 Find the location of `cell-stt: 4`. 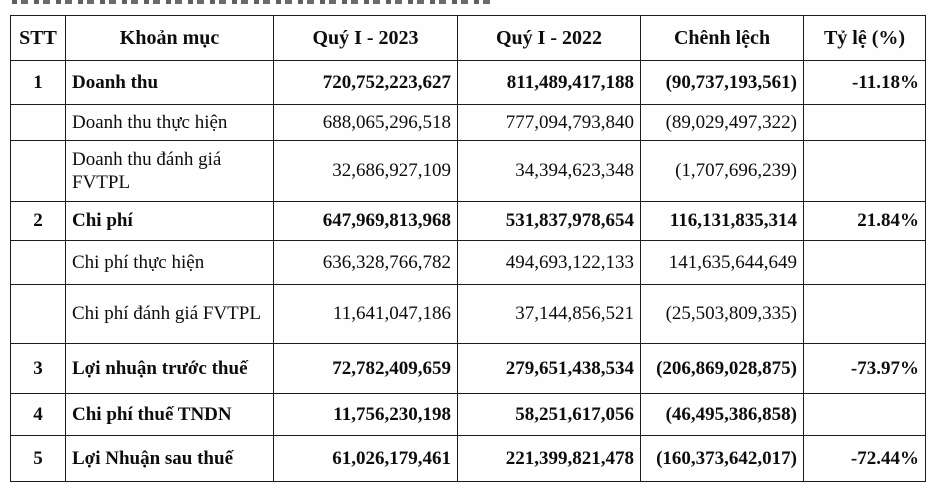

cell-stt: 4 is located at coordinates (38, 414).